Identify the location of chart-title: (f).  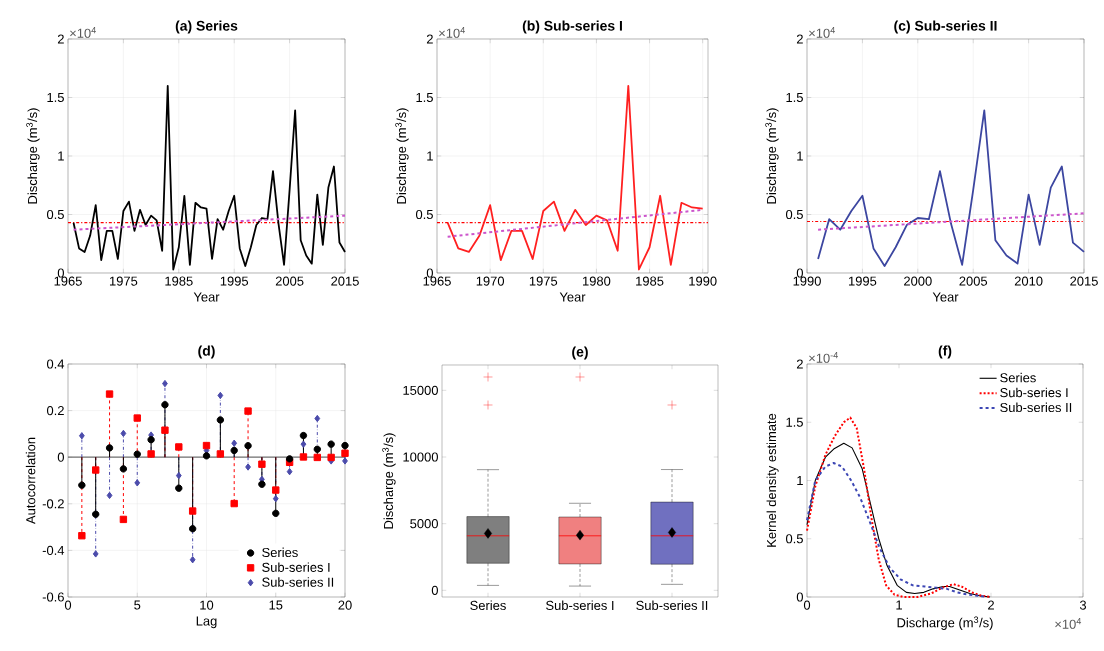
(945, 352).